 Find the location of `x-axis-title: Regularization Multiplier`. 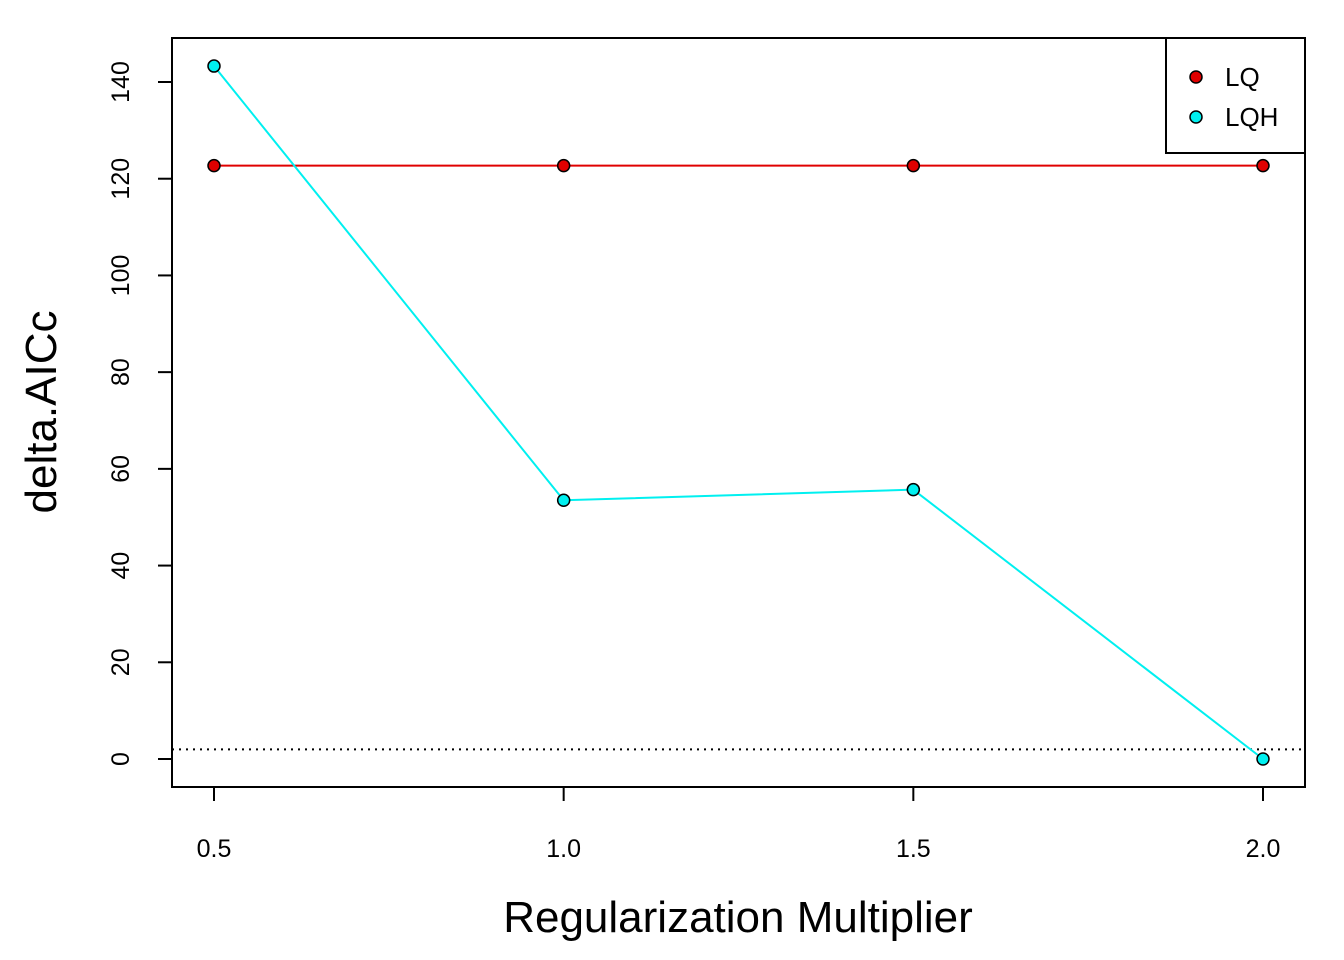

x-axis-title: Regularization Multiplier is located at coordinates (738, 917).